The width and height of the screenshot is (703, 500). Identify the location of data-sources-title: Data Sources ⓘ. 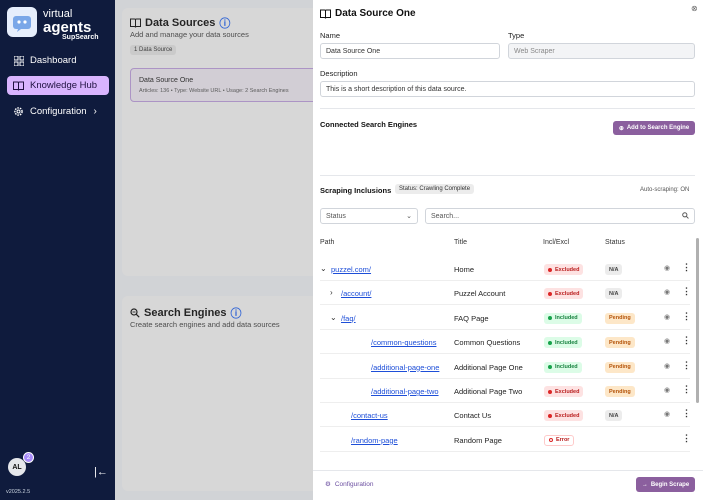
(180, 23).